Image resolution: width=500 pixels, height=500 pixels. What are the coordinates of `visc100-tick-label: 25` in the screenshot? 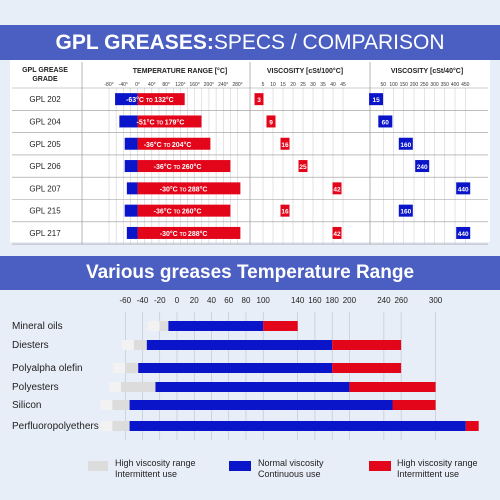 It's located at (303, 85).